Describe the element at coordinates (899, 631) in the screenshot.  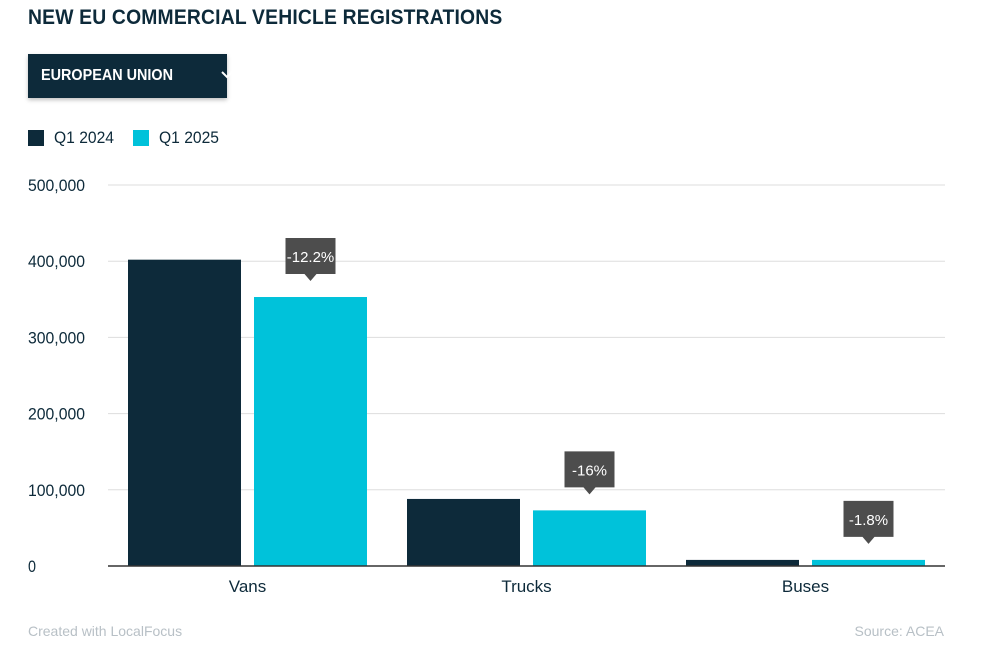
I see `source-text: Source: ACEA` at that location.